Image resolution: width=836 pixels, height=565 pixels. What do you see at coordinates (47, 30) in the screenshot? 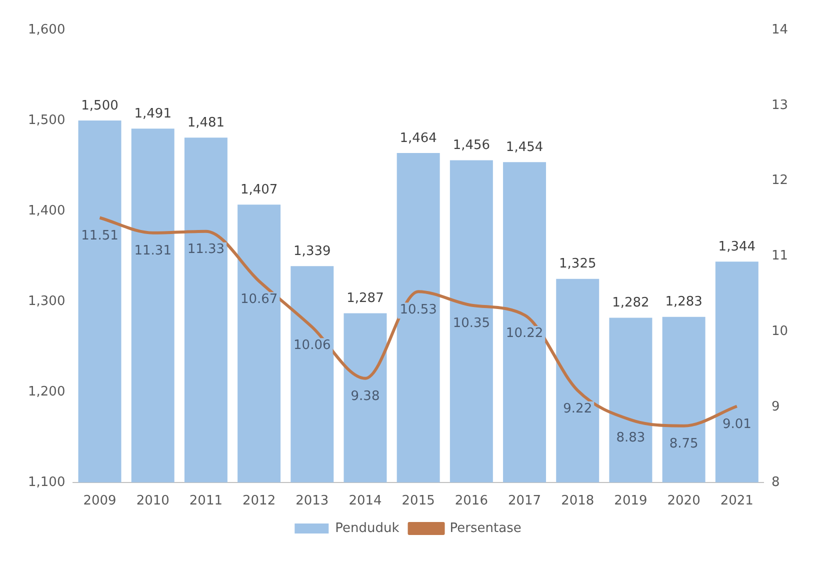
I see `y-tick-label: 1,600` at bounding box center [47, 30].